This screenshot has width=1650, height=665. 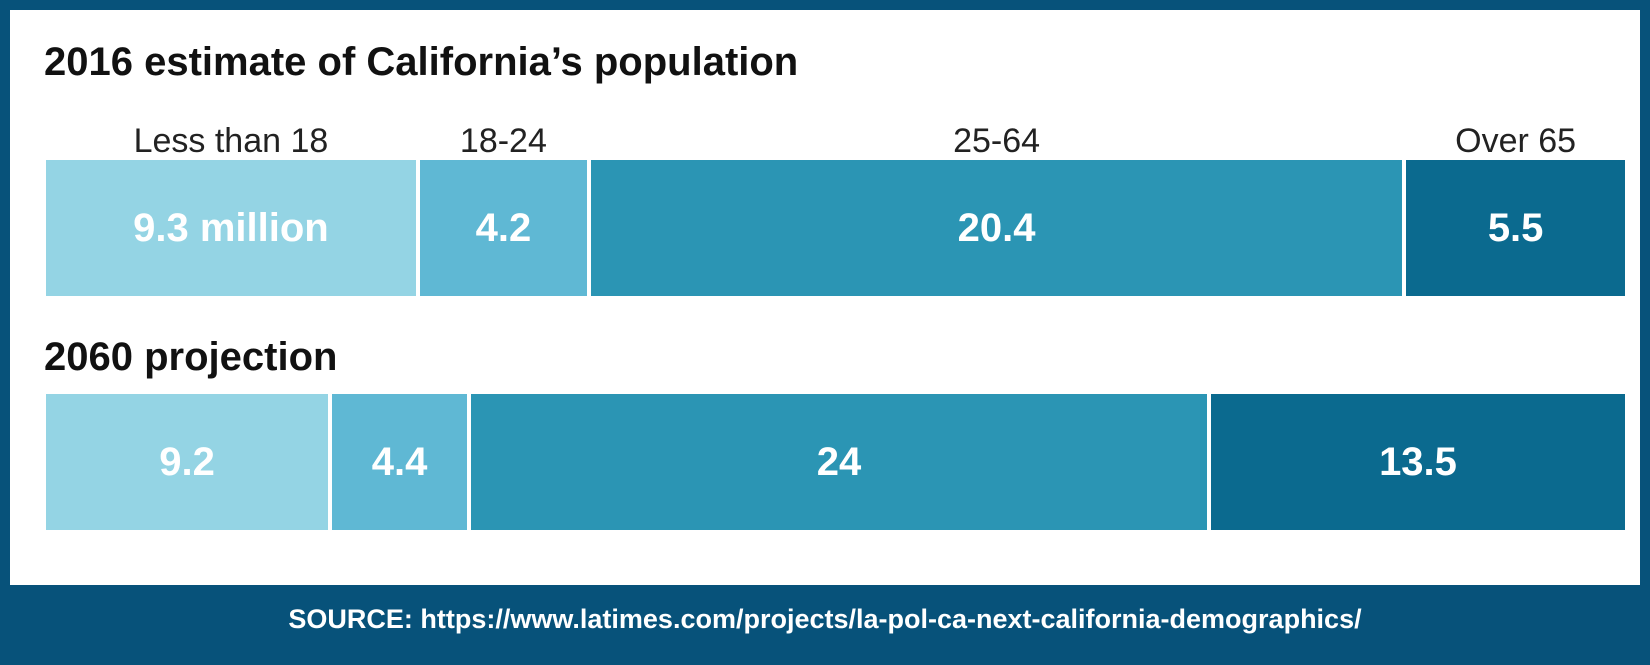 I want to click on category-label-over-65: Over 65, so click(x=1516, y=141).